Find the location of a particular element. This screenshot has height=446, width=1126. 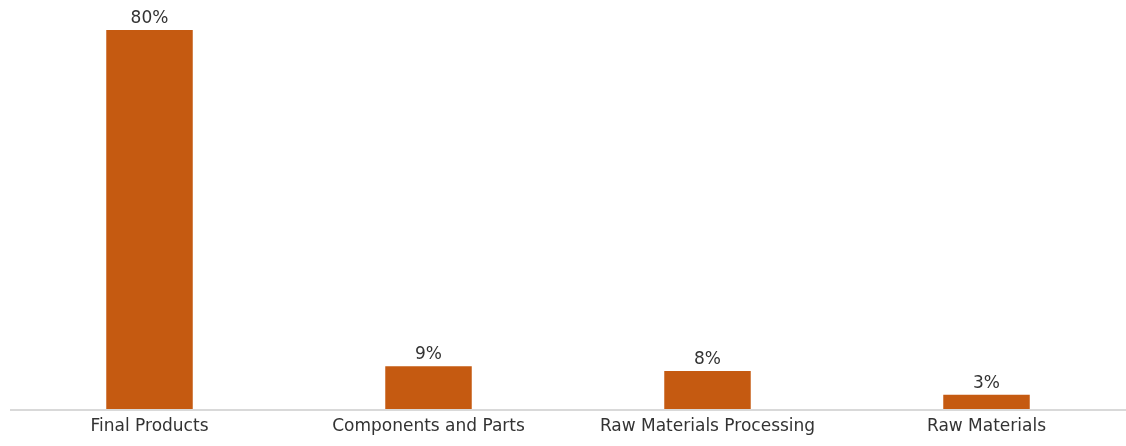

x-tick-label: Raw Materials Processing is located at coordinates (707, 425).